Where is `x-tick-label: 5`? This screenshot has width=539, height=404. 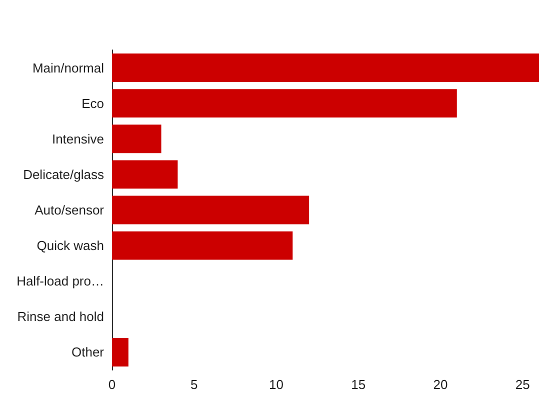
x-tick-label: 5 is located at coordinates (194, 384).